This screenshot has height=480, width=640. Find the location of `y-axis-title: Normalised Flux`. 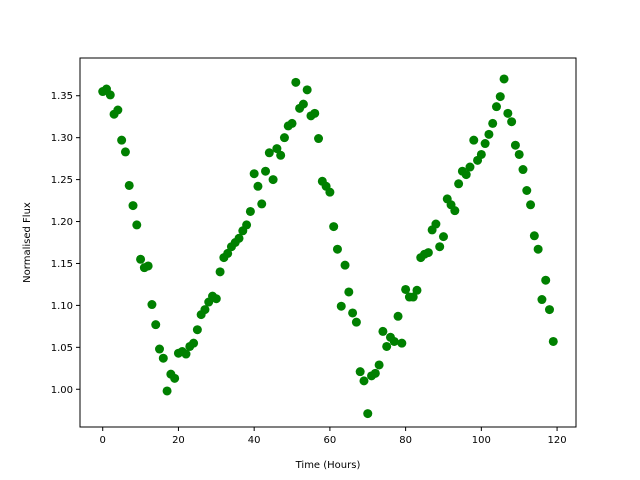

y-axis-title: Normalised Flux is located at coordinates (27, 242).